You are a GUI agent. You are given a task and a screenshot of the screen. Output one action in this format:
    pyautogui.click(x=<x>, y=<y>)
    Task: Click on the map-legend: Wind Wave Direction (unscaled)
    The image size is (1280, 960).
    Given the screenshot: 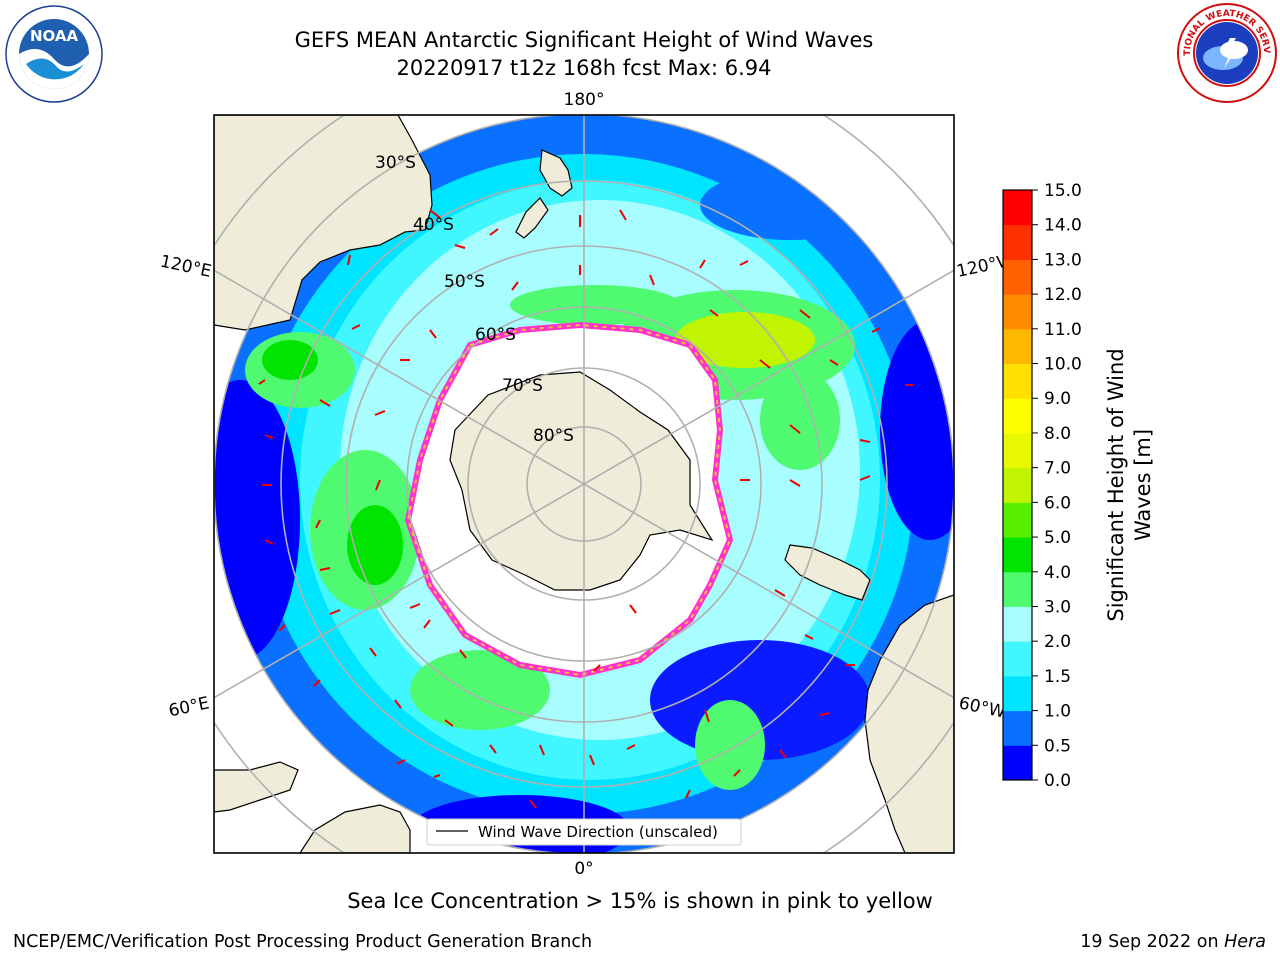 What is the action you would take?
    pyautogui.click(x=584, y=832)
    